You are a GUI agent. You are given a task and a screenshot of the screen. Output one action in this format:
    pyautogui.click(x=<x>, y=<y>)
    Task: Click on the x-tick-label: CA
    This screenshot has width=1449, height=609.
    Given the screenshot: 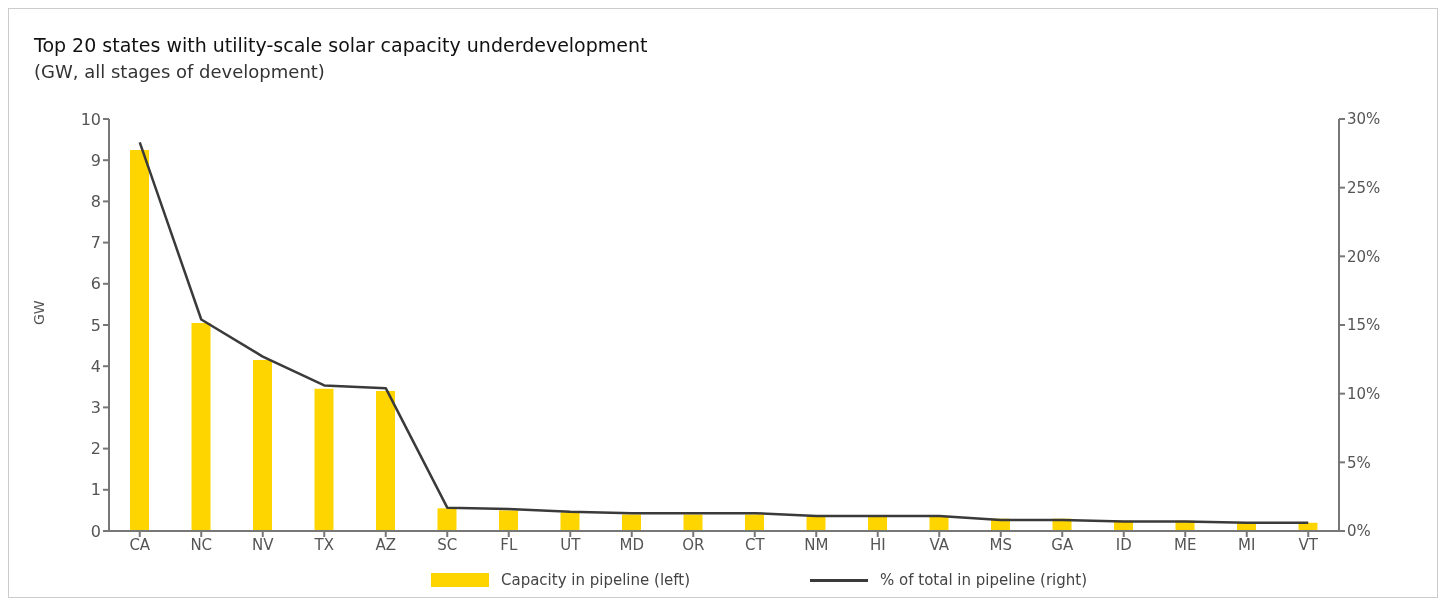 What is the action you would take?
    pyautogui.click(x=140, y=544)
    